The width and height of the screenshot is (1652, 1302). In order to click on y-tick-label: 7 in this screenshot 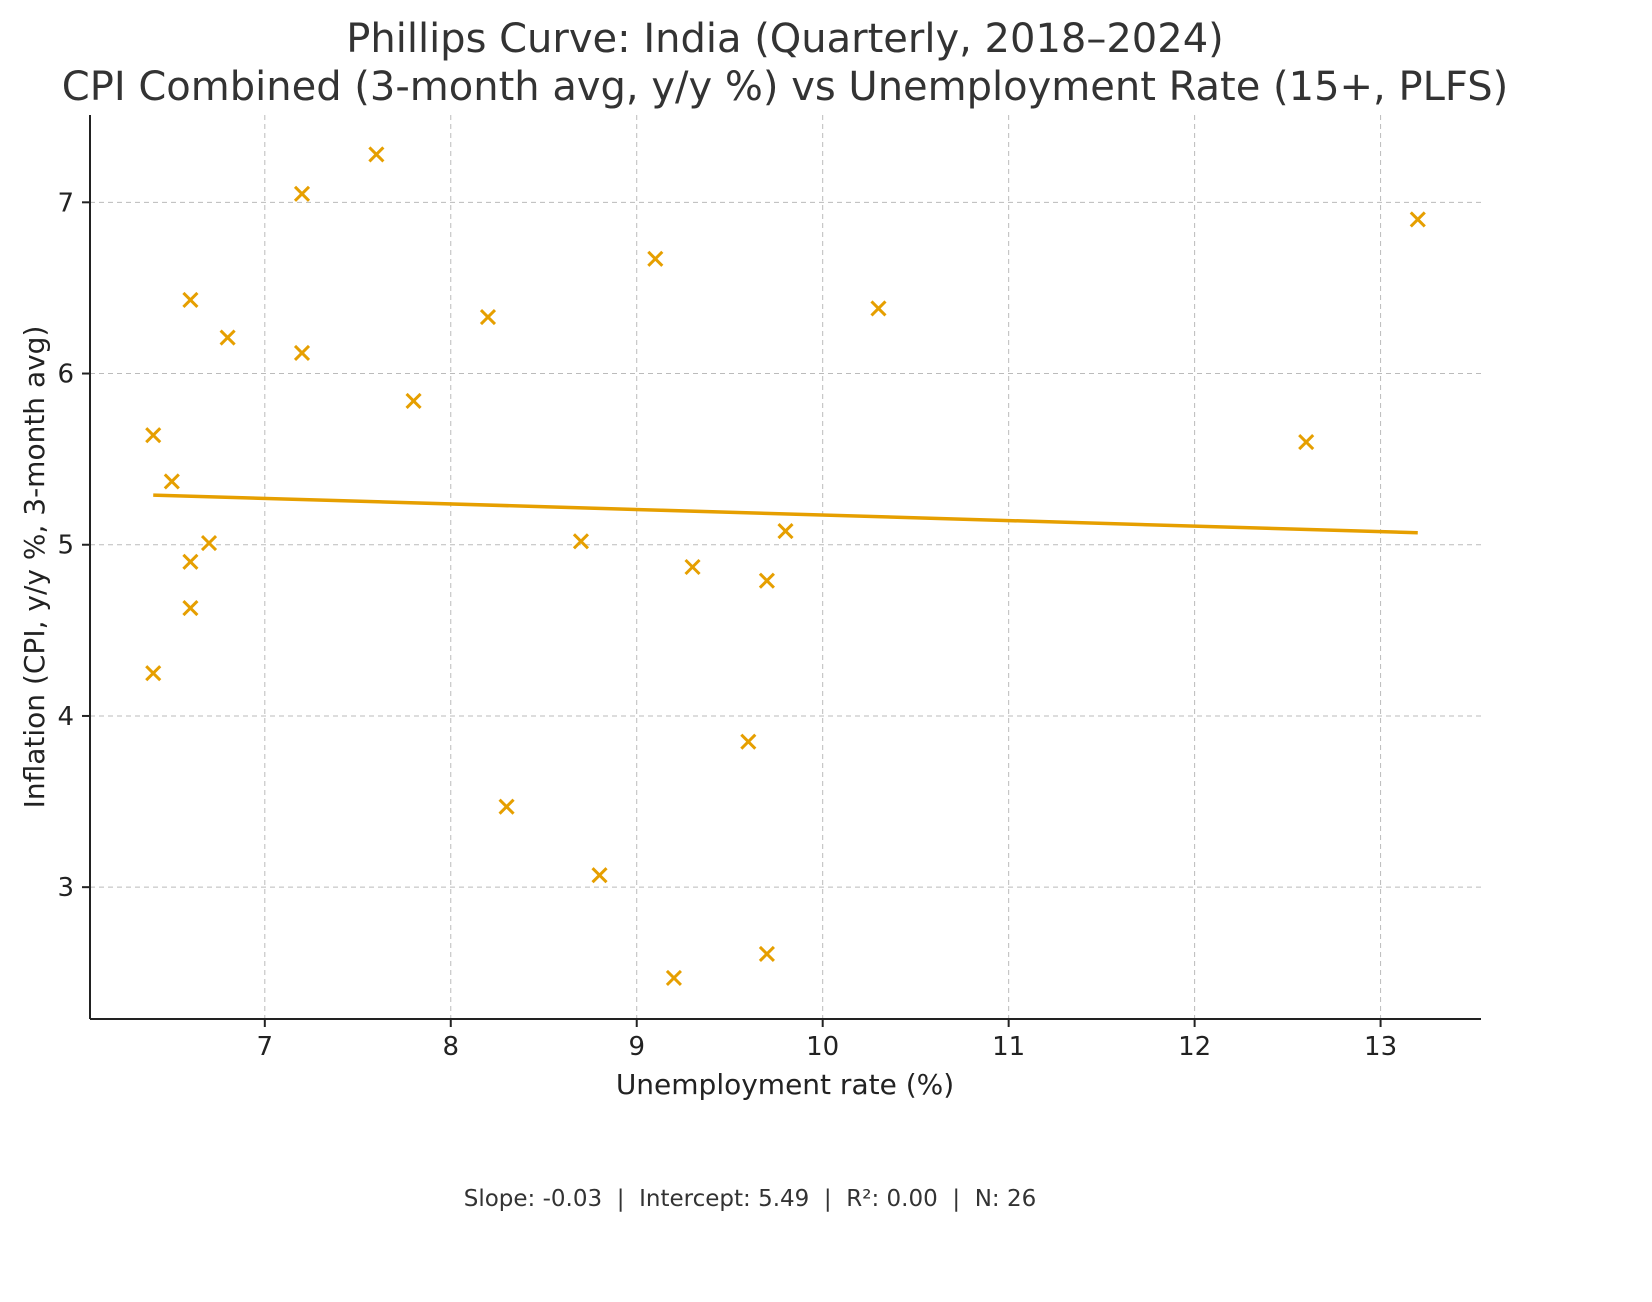, I will do `click(65, 203)`.